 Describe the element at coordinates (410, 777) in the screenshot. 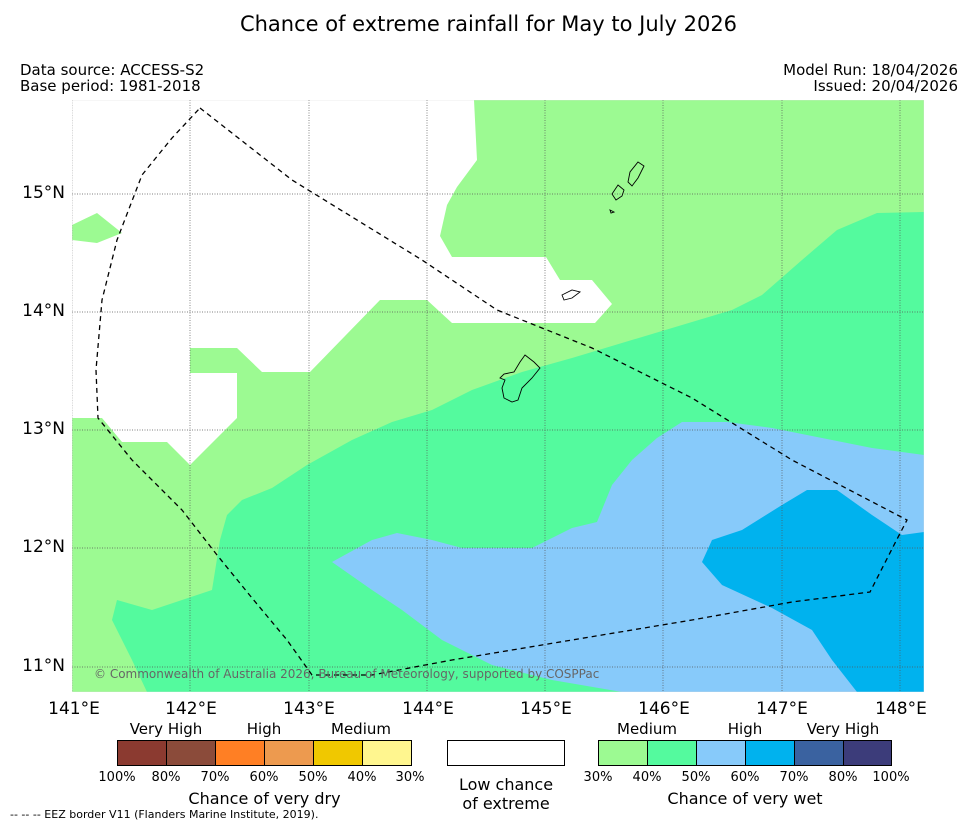

I see `dry-pct-30: 30%` at that location.